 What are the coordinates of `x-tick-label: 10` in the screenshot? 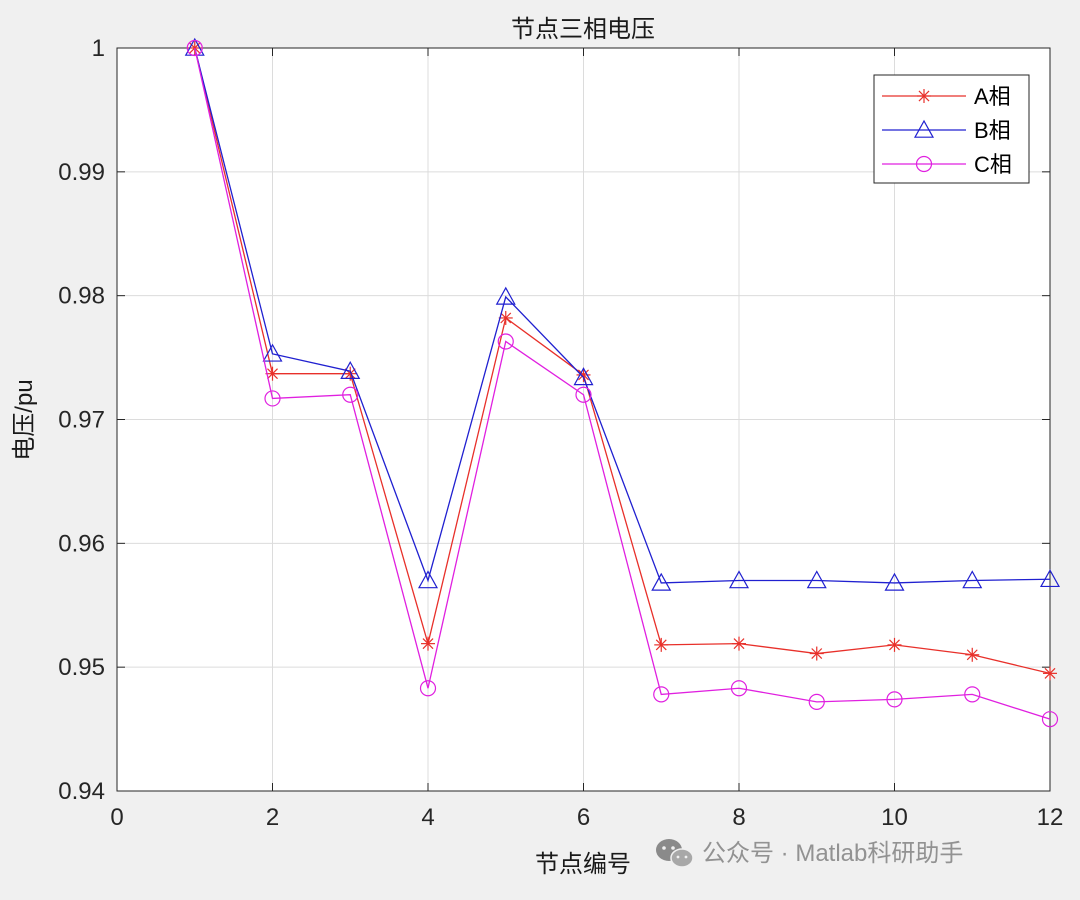 It's located at (894, 817).